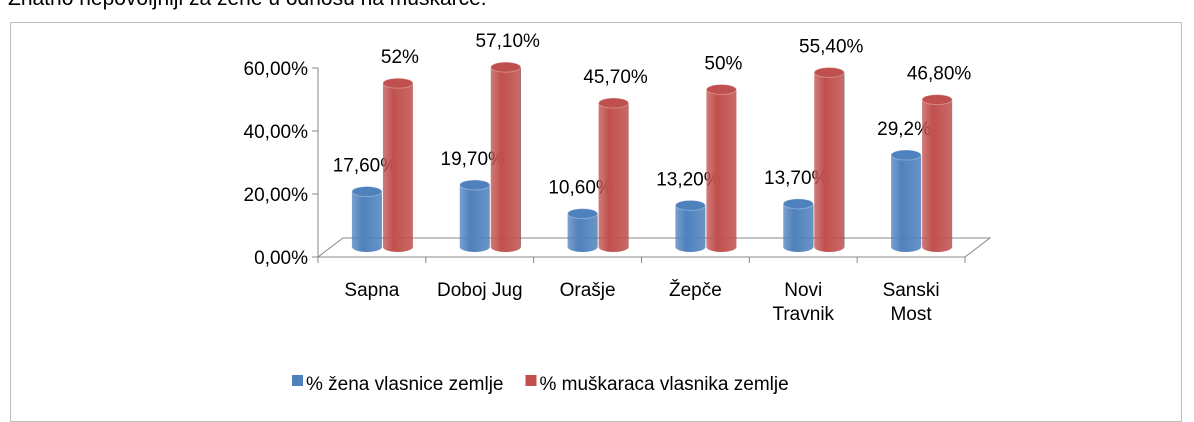 The image size is (1194, 422). What do you see at coordinates (904, 129) in the screenshot?
I see `data-label: 29,2%` at bounding box center [904, 129].